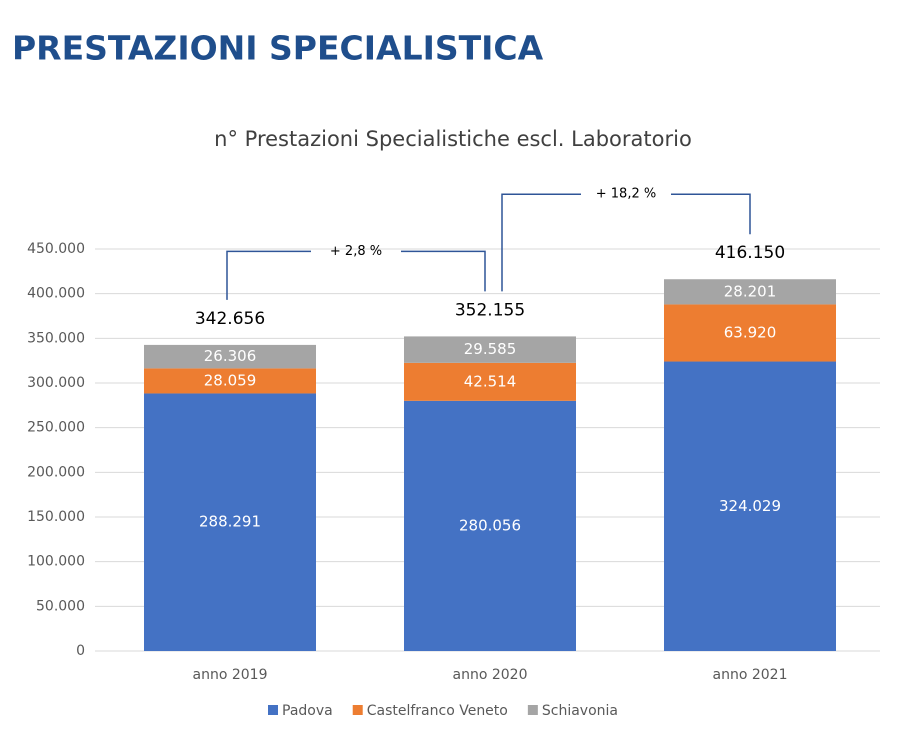 The height and width of the screenshot is (749, 907). Describe the element at coordinates (437, 711) in the screenshot. I see `legend-label: Castelfranco Veneto` at that location.